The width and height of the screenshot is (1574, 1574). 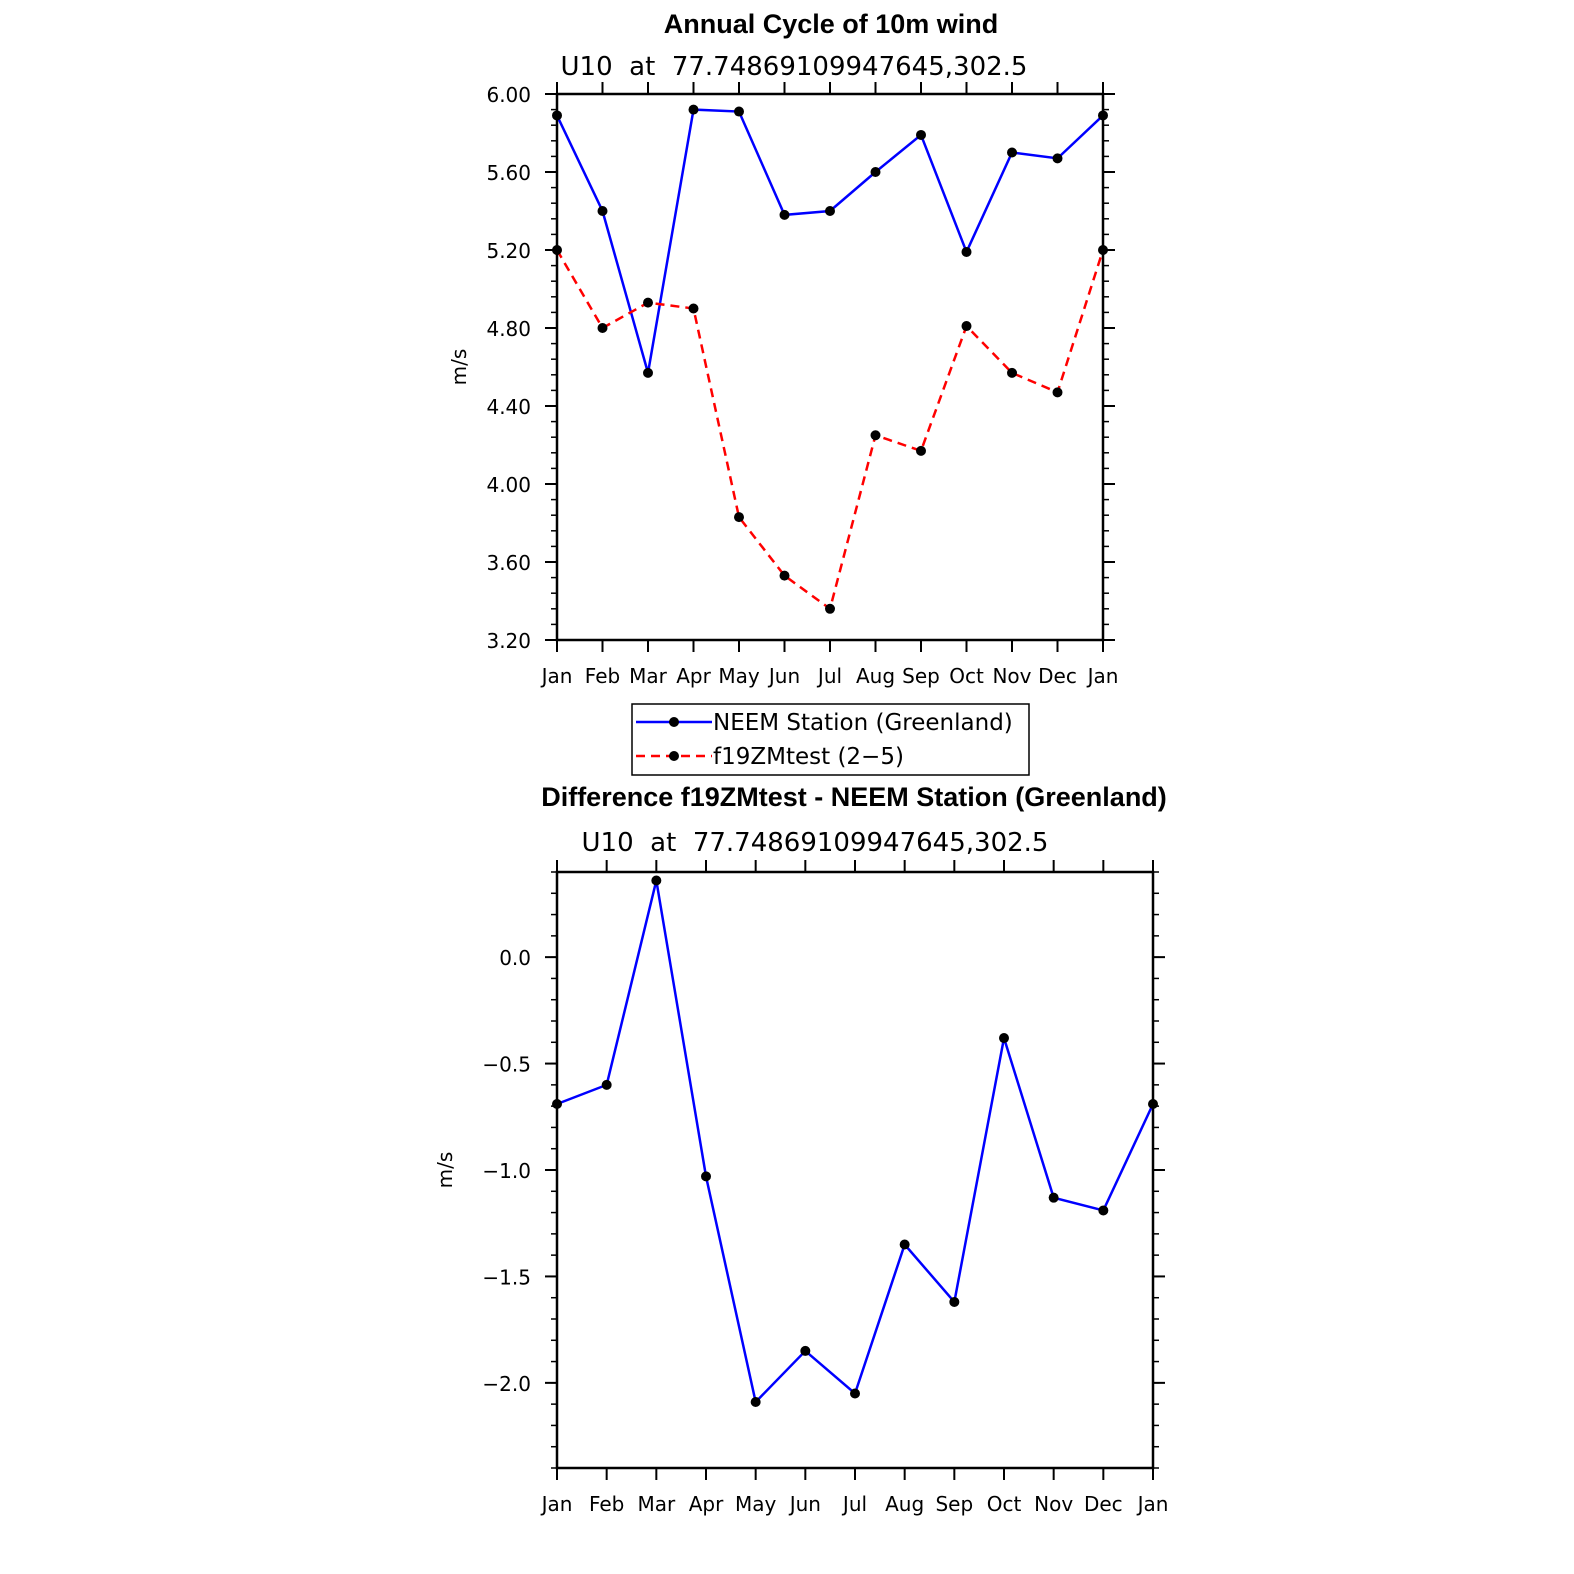 I want to click on y-tick-label: 4.00, so click(x=508, y=485).